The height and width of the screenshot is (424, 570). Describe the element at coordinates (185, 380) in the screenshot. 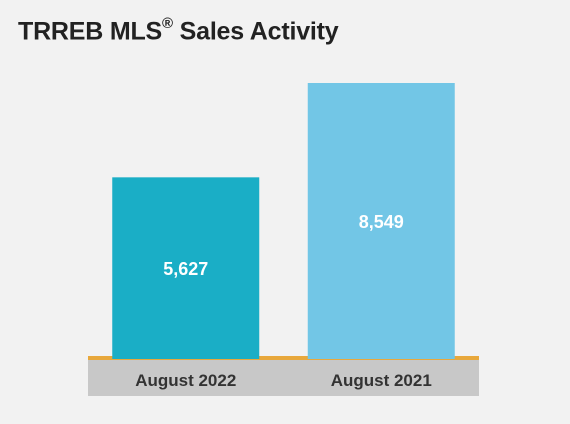

I see `x-tick-label-1: August 2022` at that location.